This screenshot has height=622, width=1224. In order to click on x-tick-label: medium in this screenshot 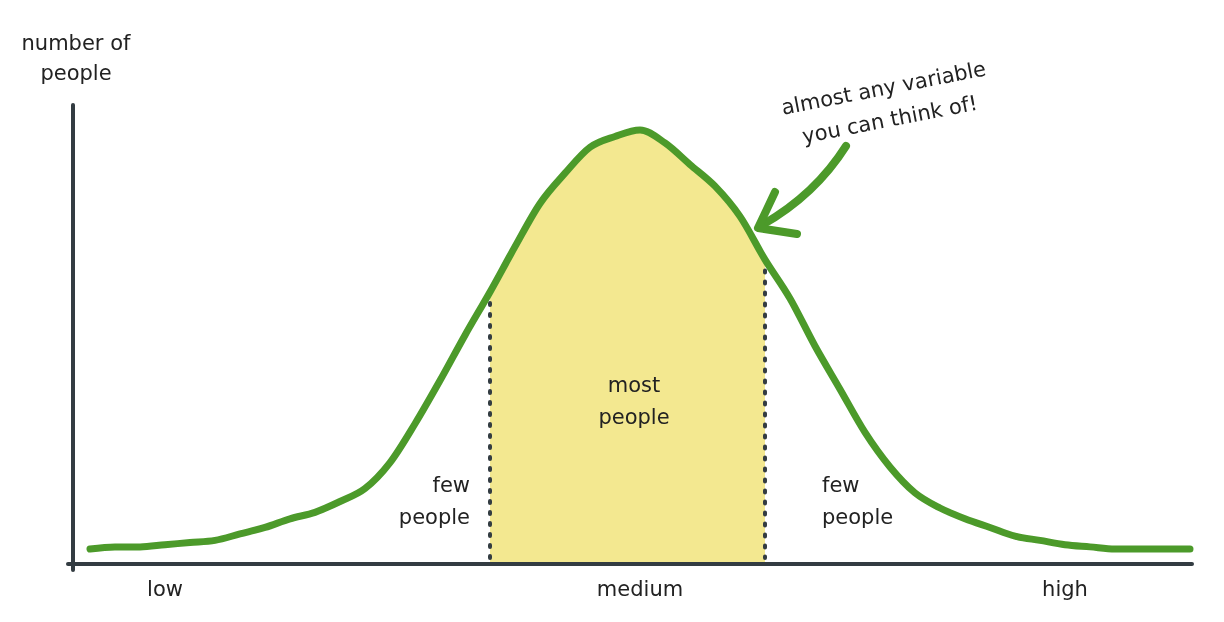, I will do `click(640, 589)`.